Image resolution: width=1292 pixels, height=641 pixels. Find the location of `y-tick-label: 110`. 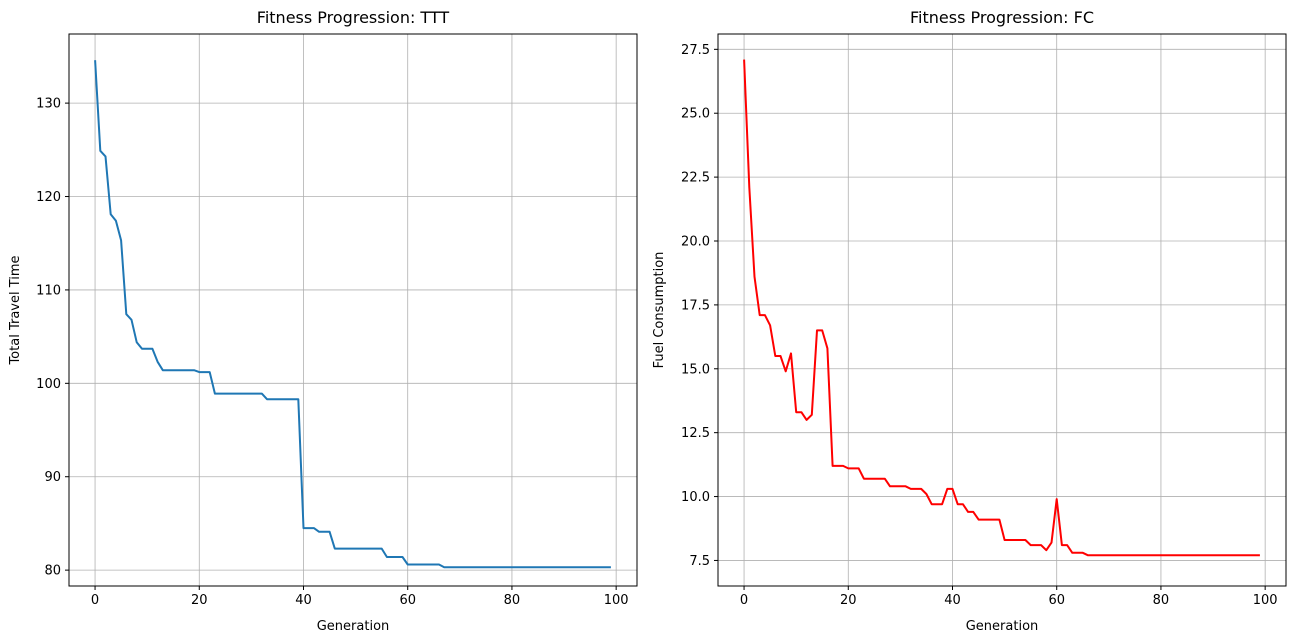

y-tick-label: 110 is located at coordinates (48, 290).